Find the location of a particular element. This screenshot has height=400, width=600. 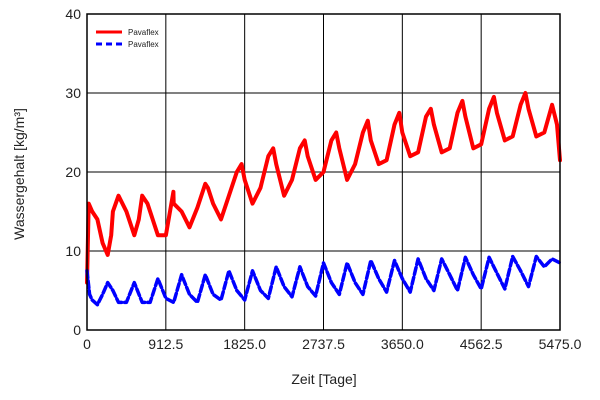

x-tick-label: 3650.0 is located at coordinates (402, 344).